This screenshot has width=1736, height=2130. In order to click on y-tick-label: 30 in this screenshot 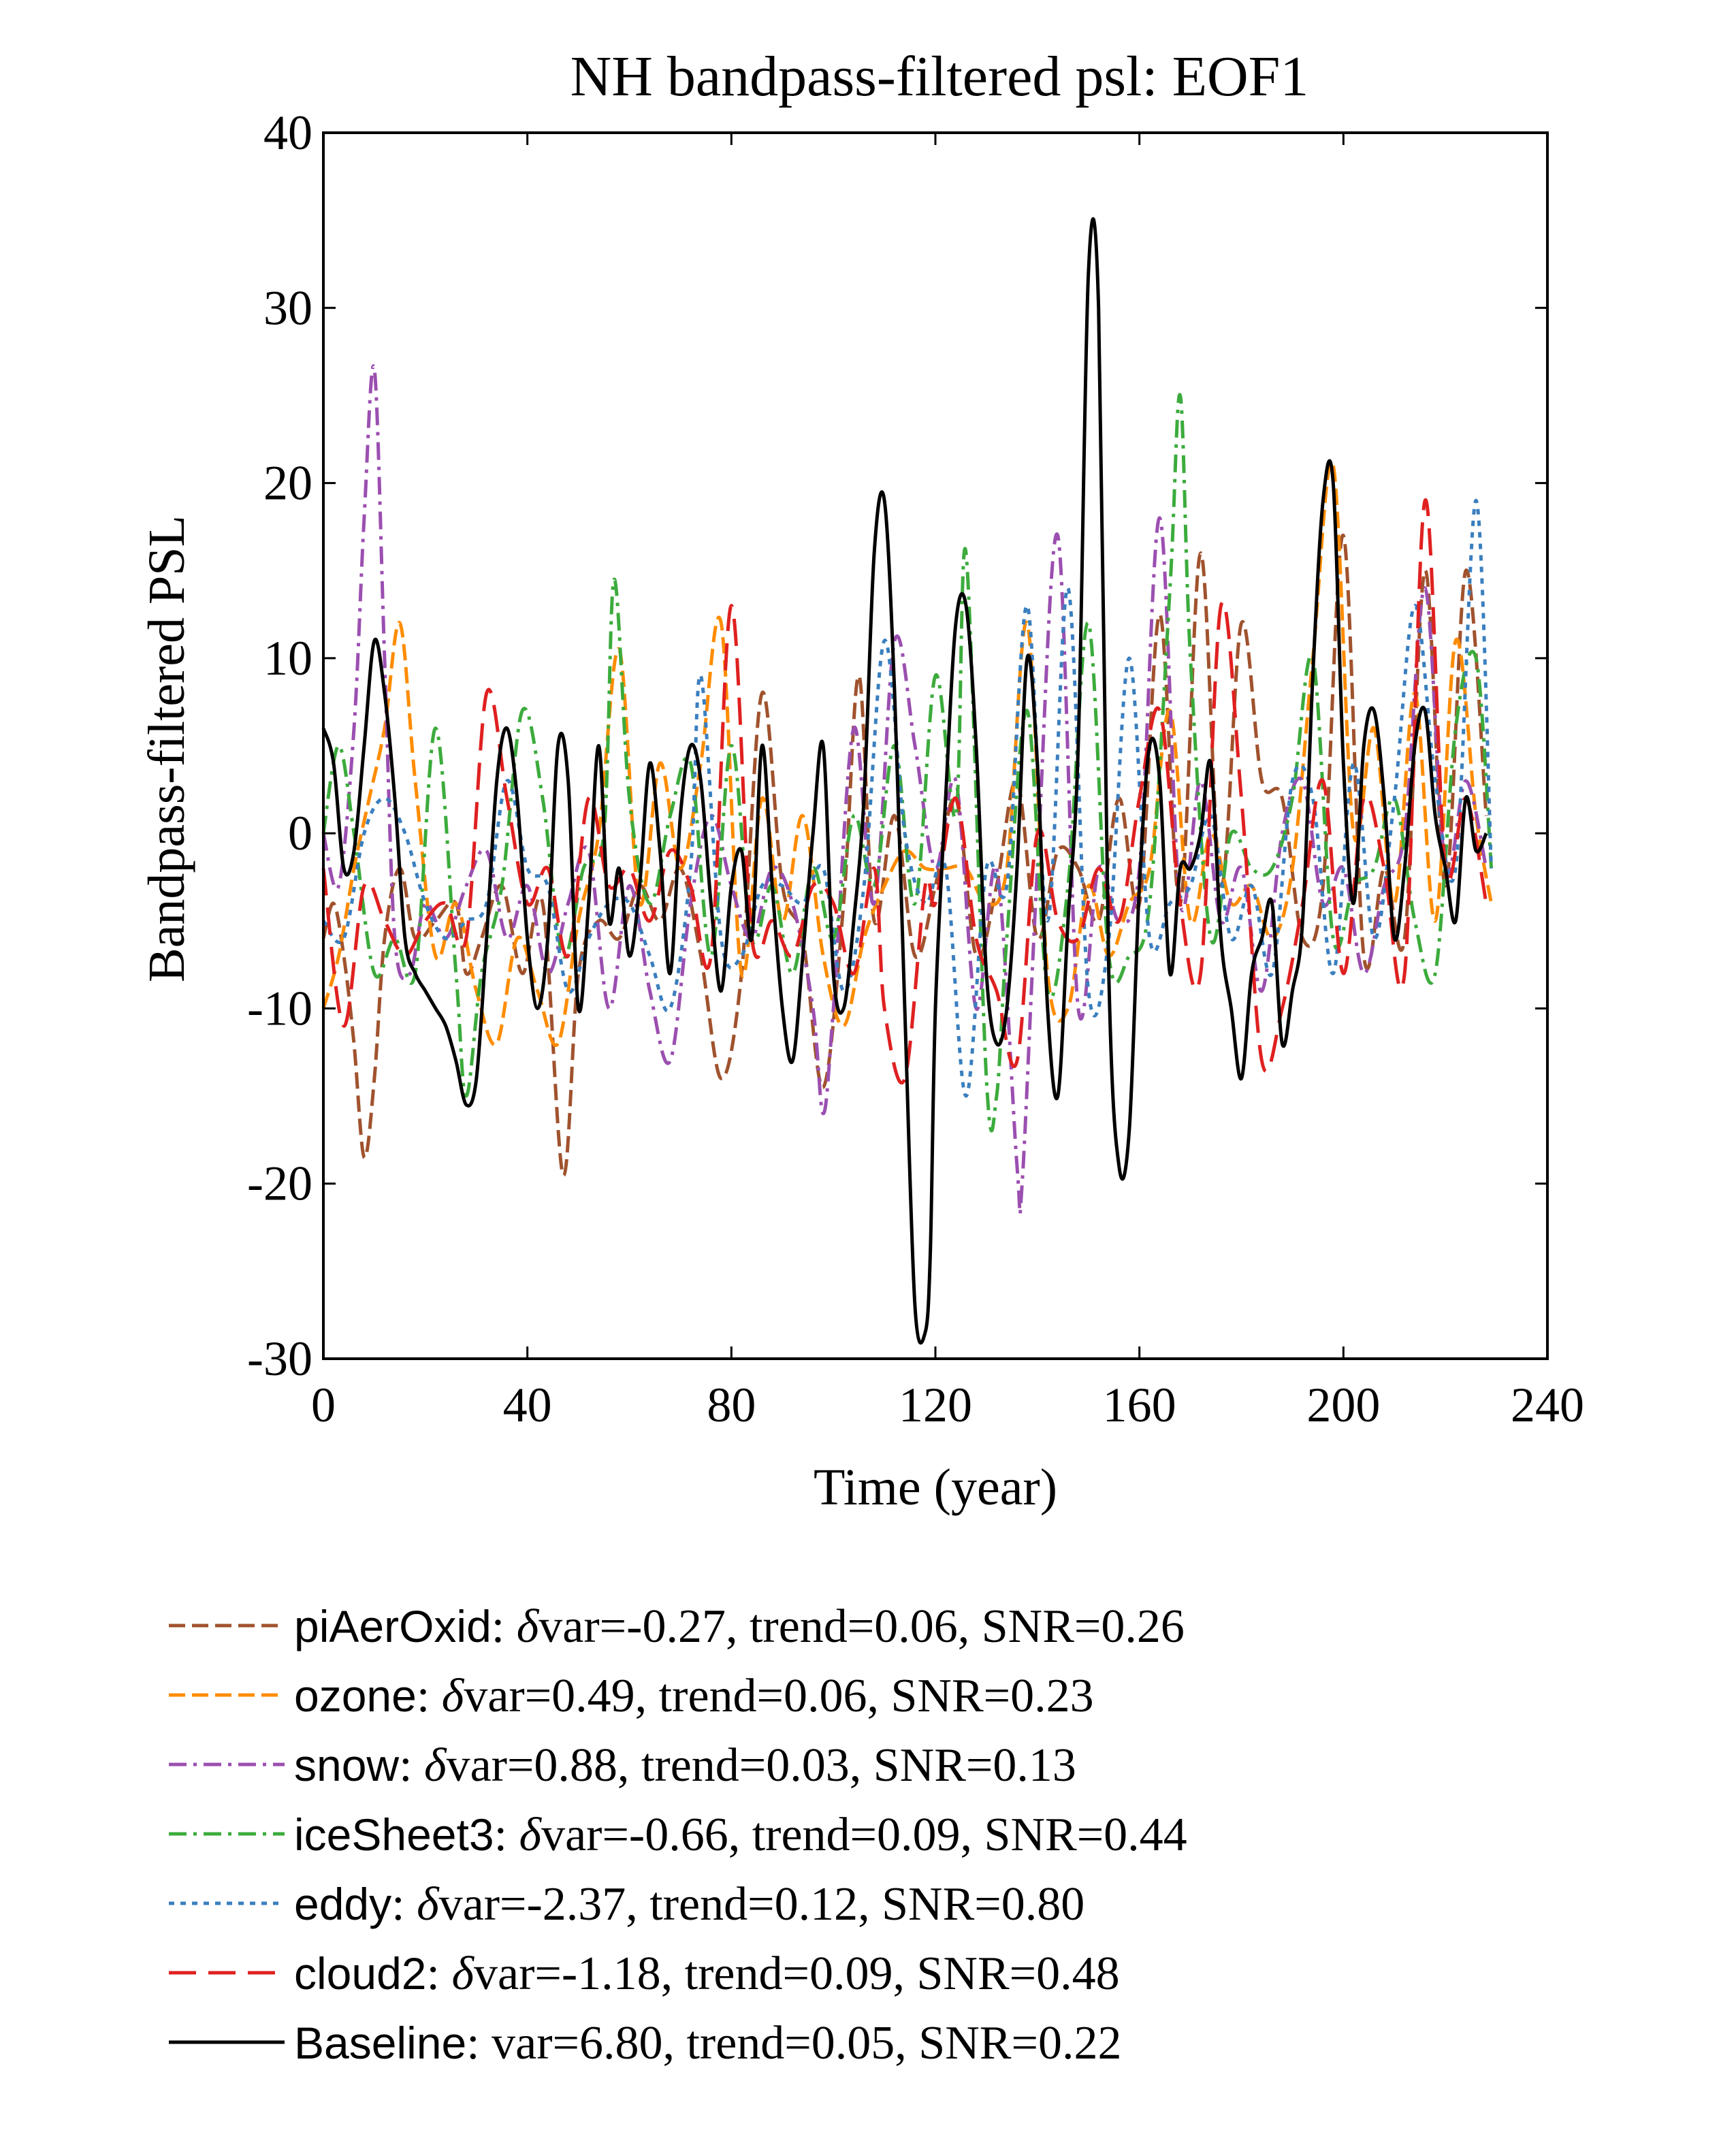, I will do `click(287, 307)`.